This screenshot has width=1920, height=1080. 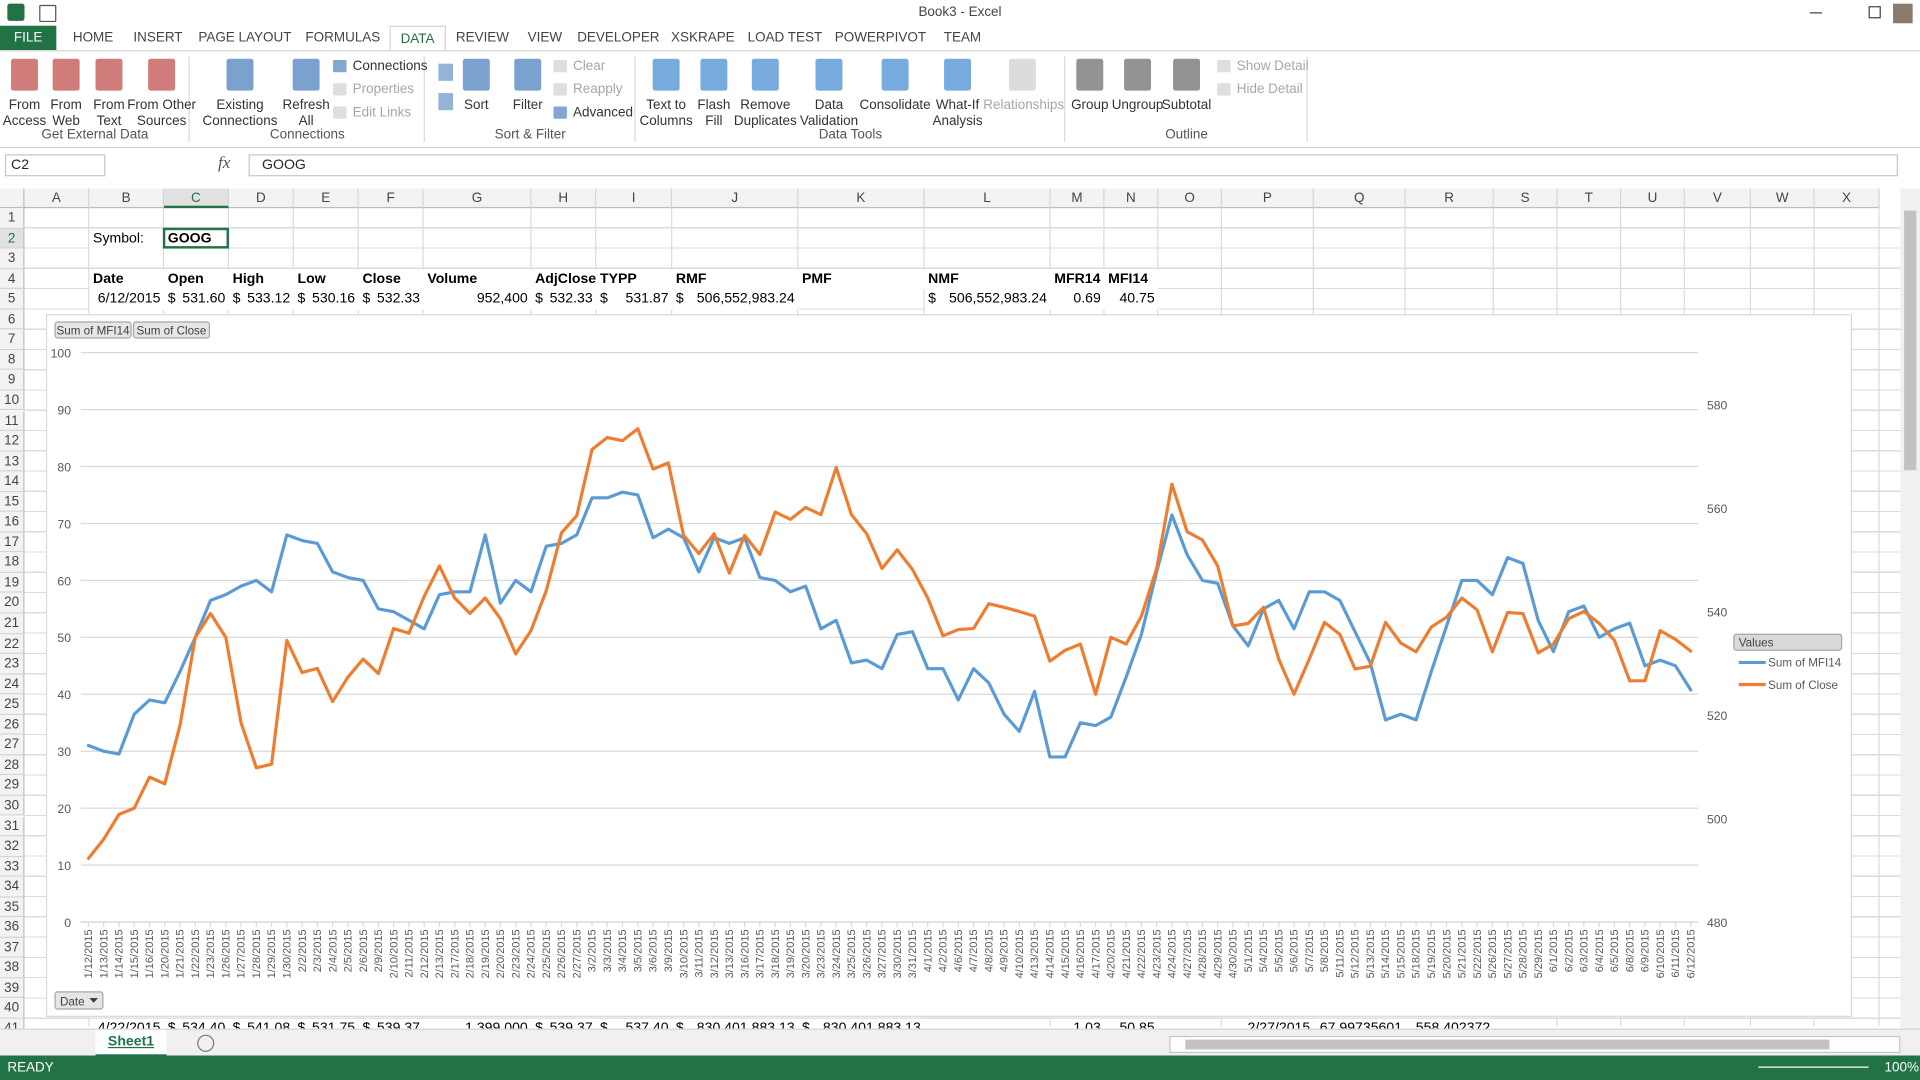 I want to click on cell: $ 530.16, so click(x=326, y=299).